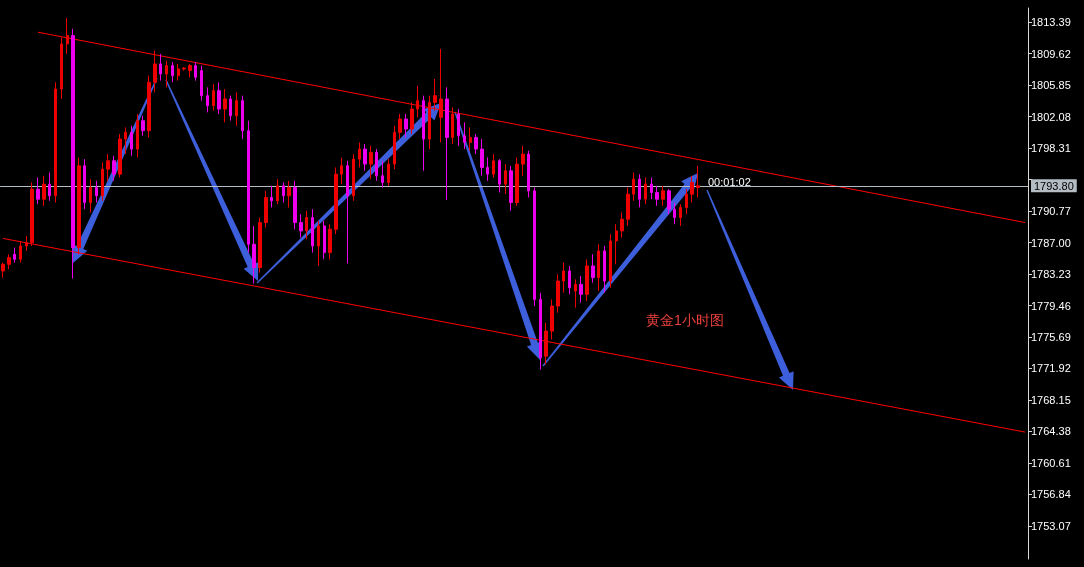 The width and height of the screenshot is (1084, 567). I want to click on y-tick-label: 1768.15, so click(1051, 399).